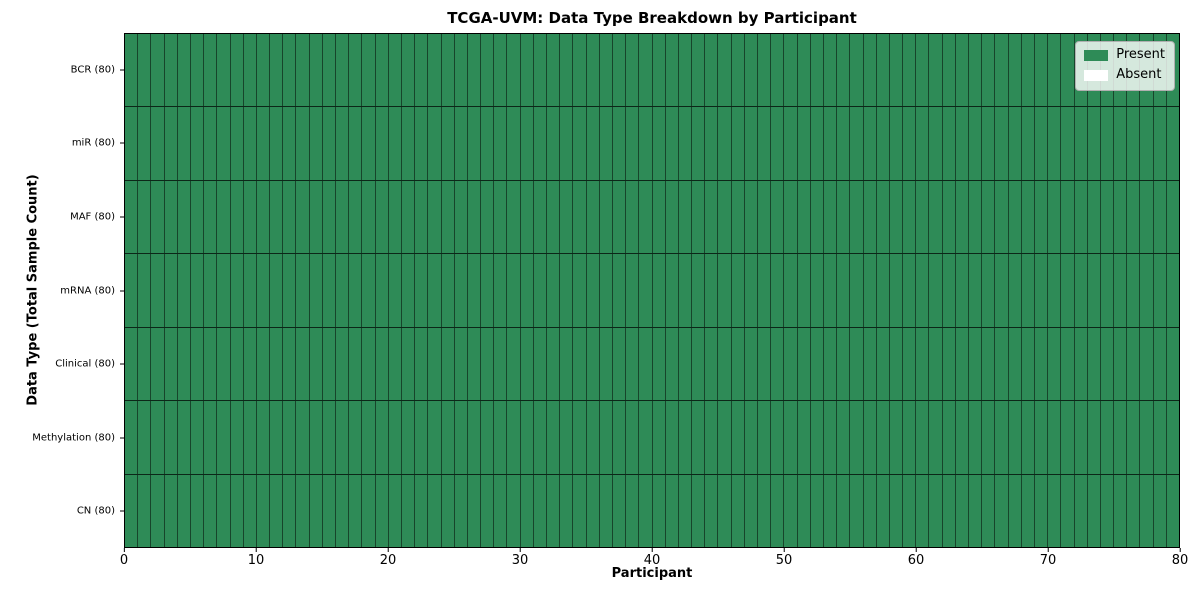 The height and width of the screenshot is (600, 1200). I want to click on legend-label: Present, so click(1140, 54).